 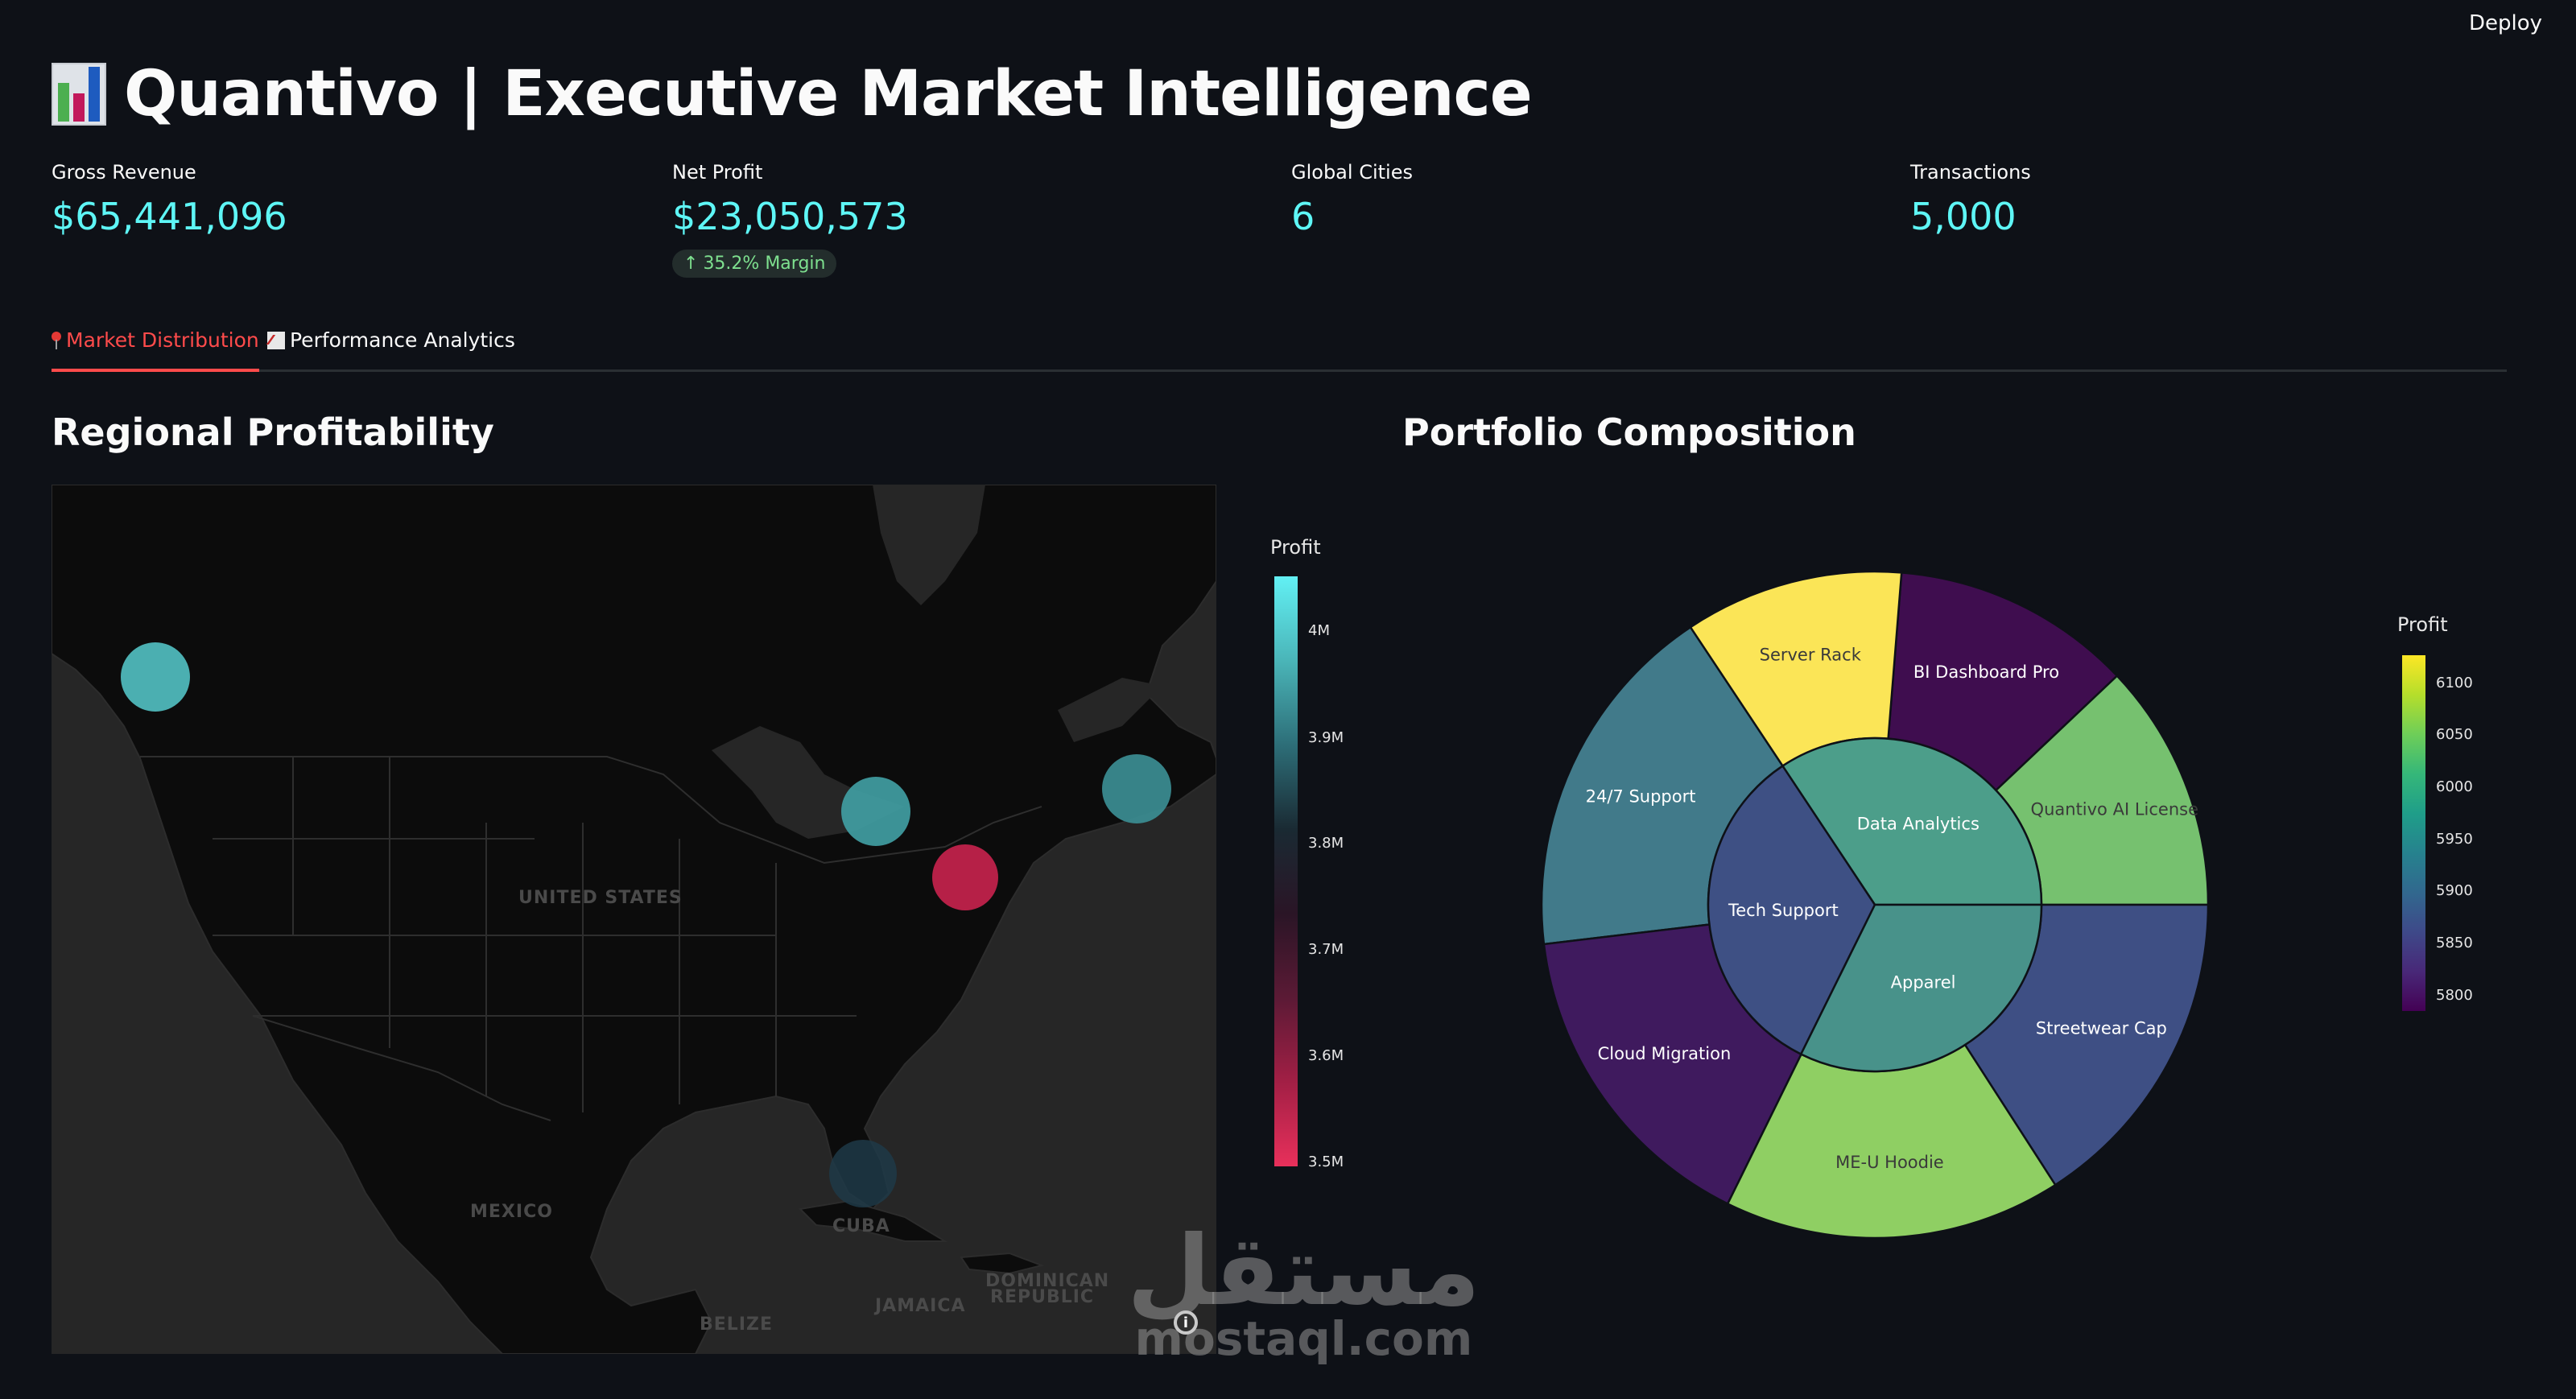 What do you see at coordinates (1629, 432) in the screenshot?
I see `section-title-portfolio-composition: Portfolio Composition` at bounding box center [1629, 432].